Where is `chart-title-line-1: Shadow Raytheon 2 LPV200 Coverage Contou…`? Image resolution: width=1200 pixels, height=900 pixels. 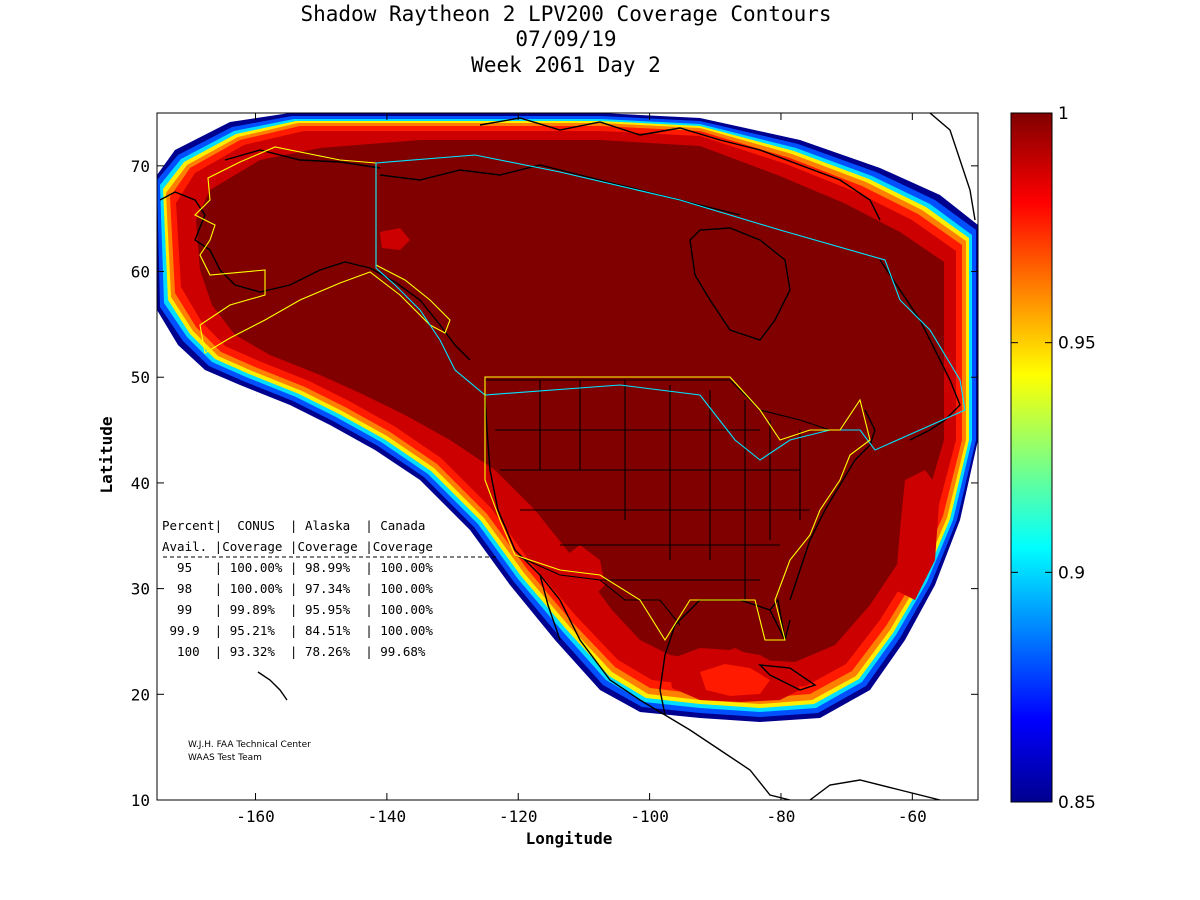 chart-title-line-1: Shadow Raytheon 2 LPV200 Coverage Contou… is located at coordinates (565, 14).